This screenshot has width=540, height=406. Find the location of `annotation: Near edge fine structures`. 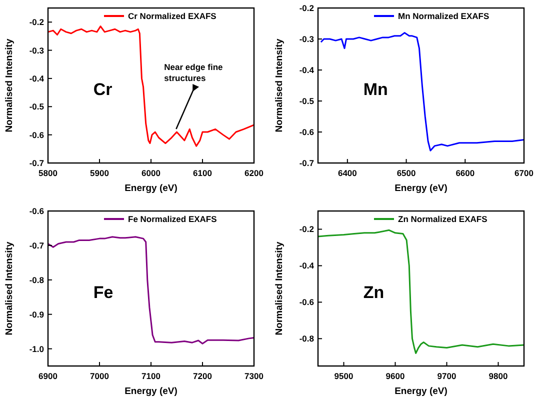

annotation: Near edge fine structures is located at coordinates (194, 72).